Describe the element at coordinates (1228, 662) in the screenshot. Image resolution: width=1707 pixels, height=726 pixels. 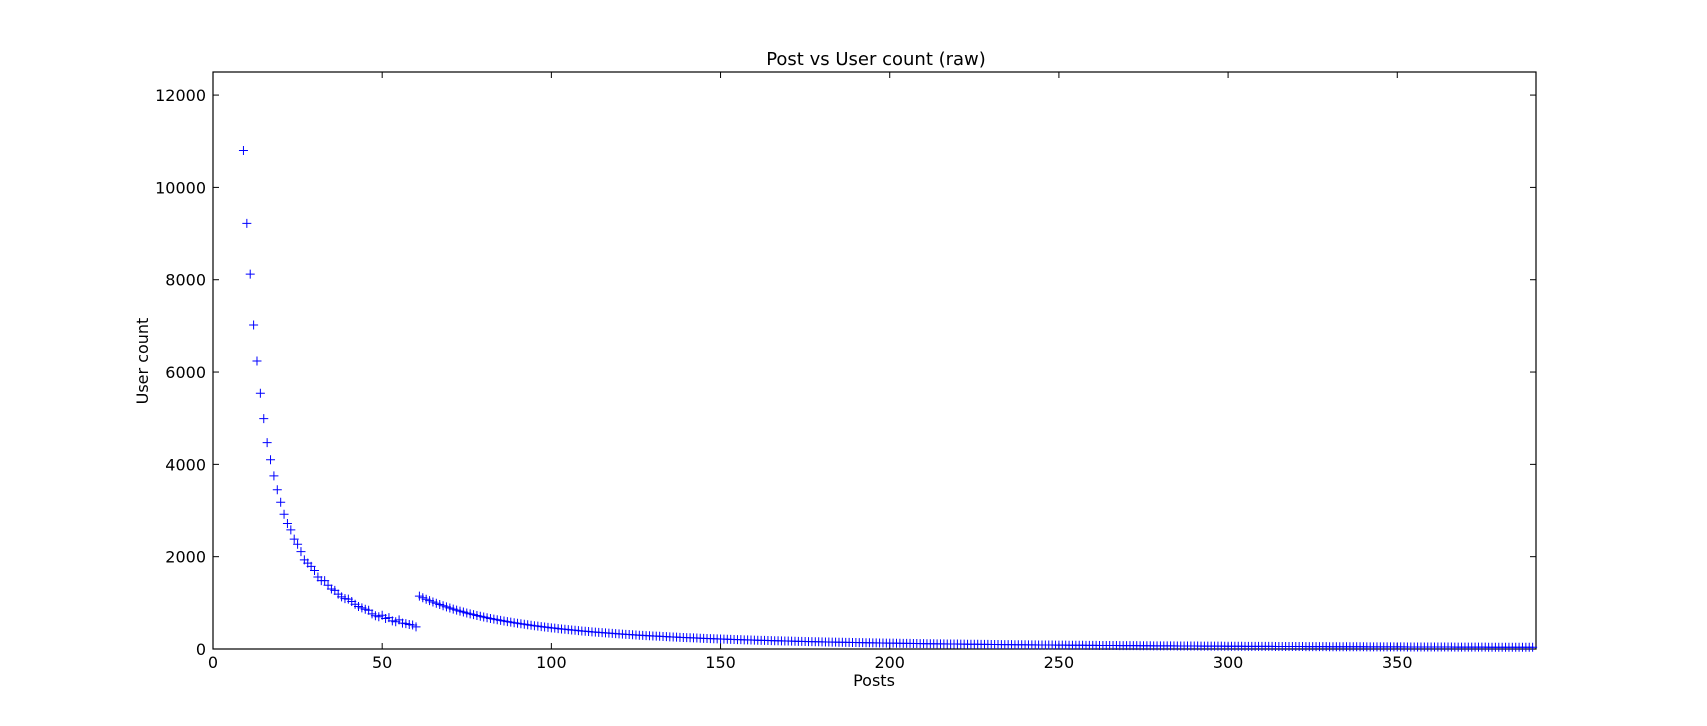
I see `x-tick-label: 300` at that location.